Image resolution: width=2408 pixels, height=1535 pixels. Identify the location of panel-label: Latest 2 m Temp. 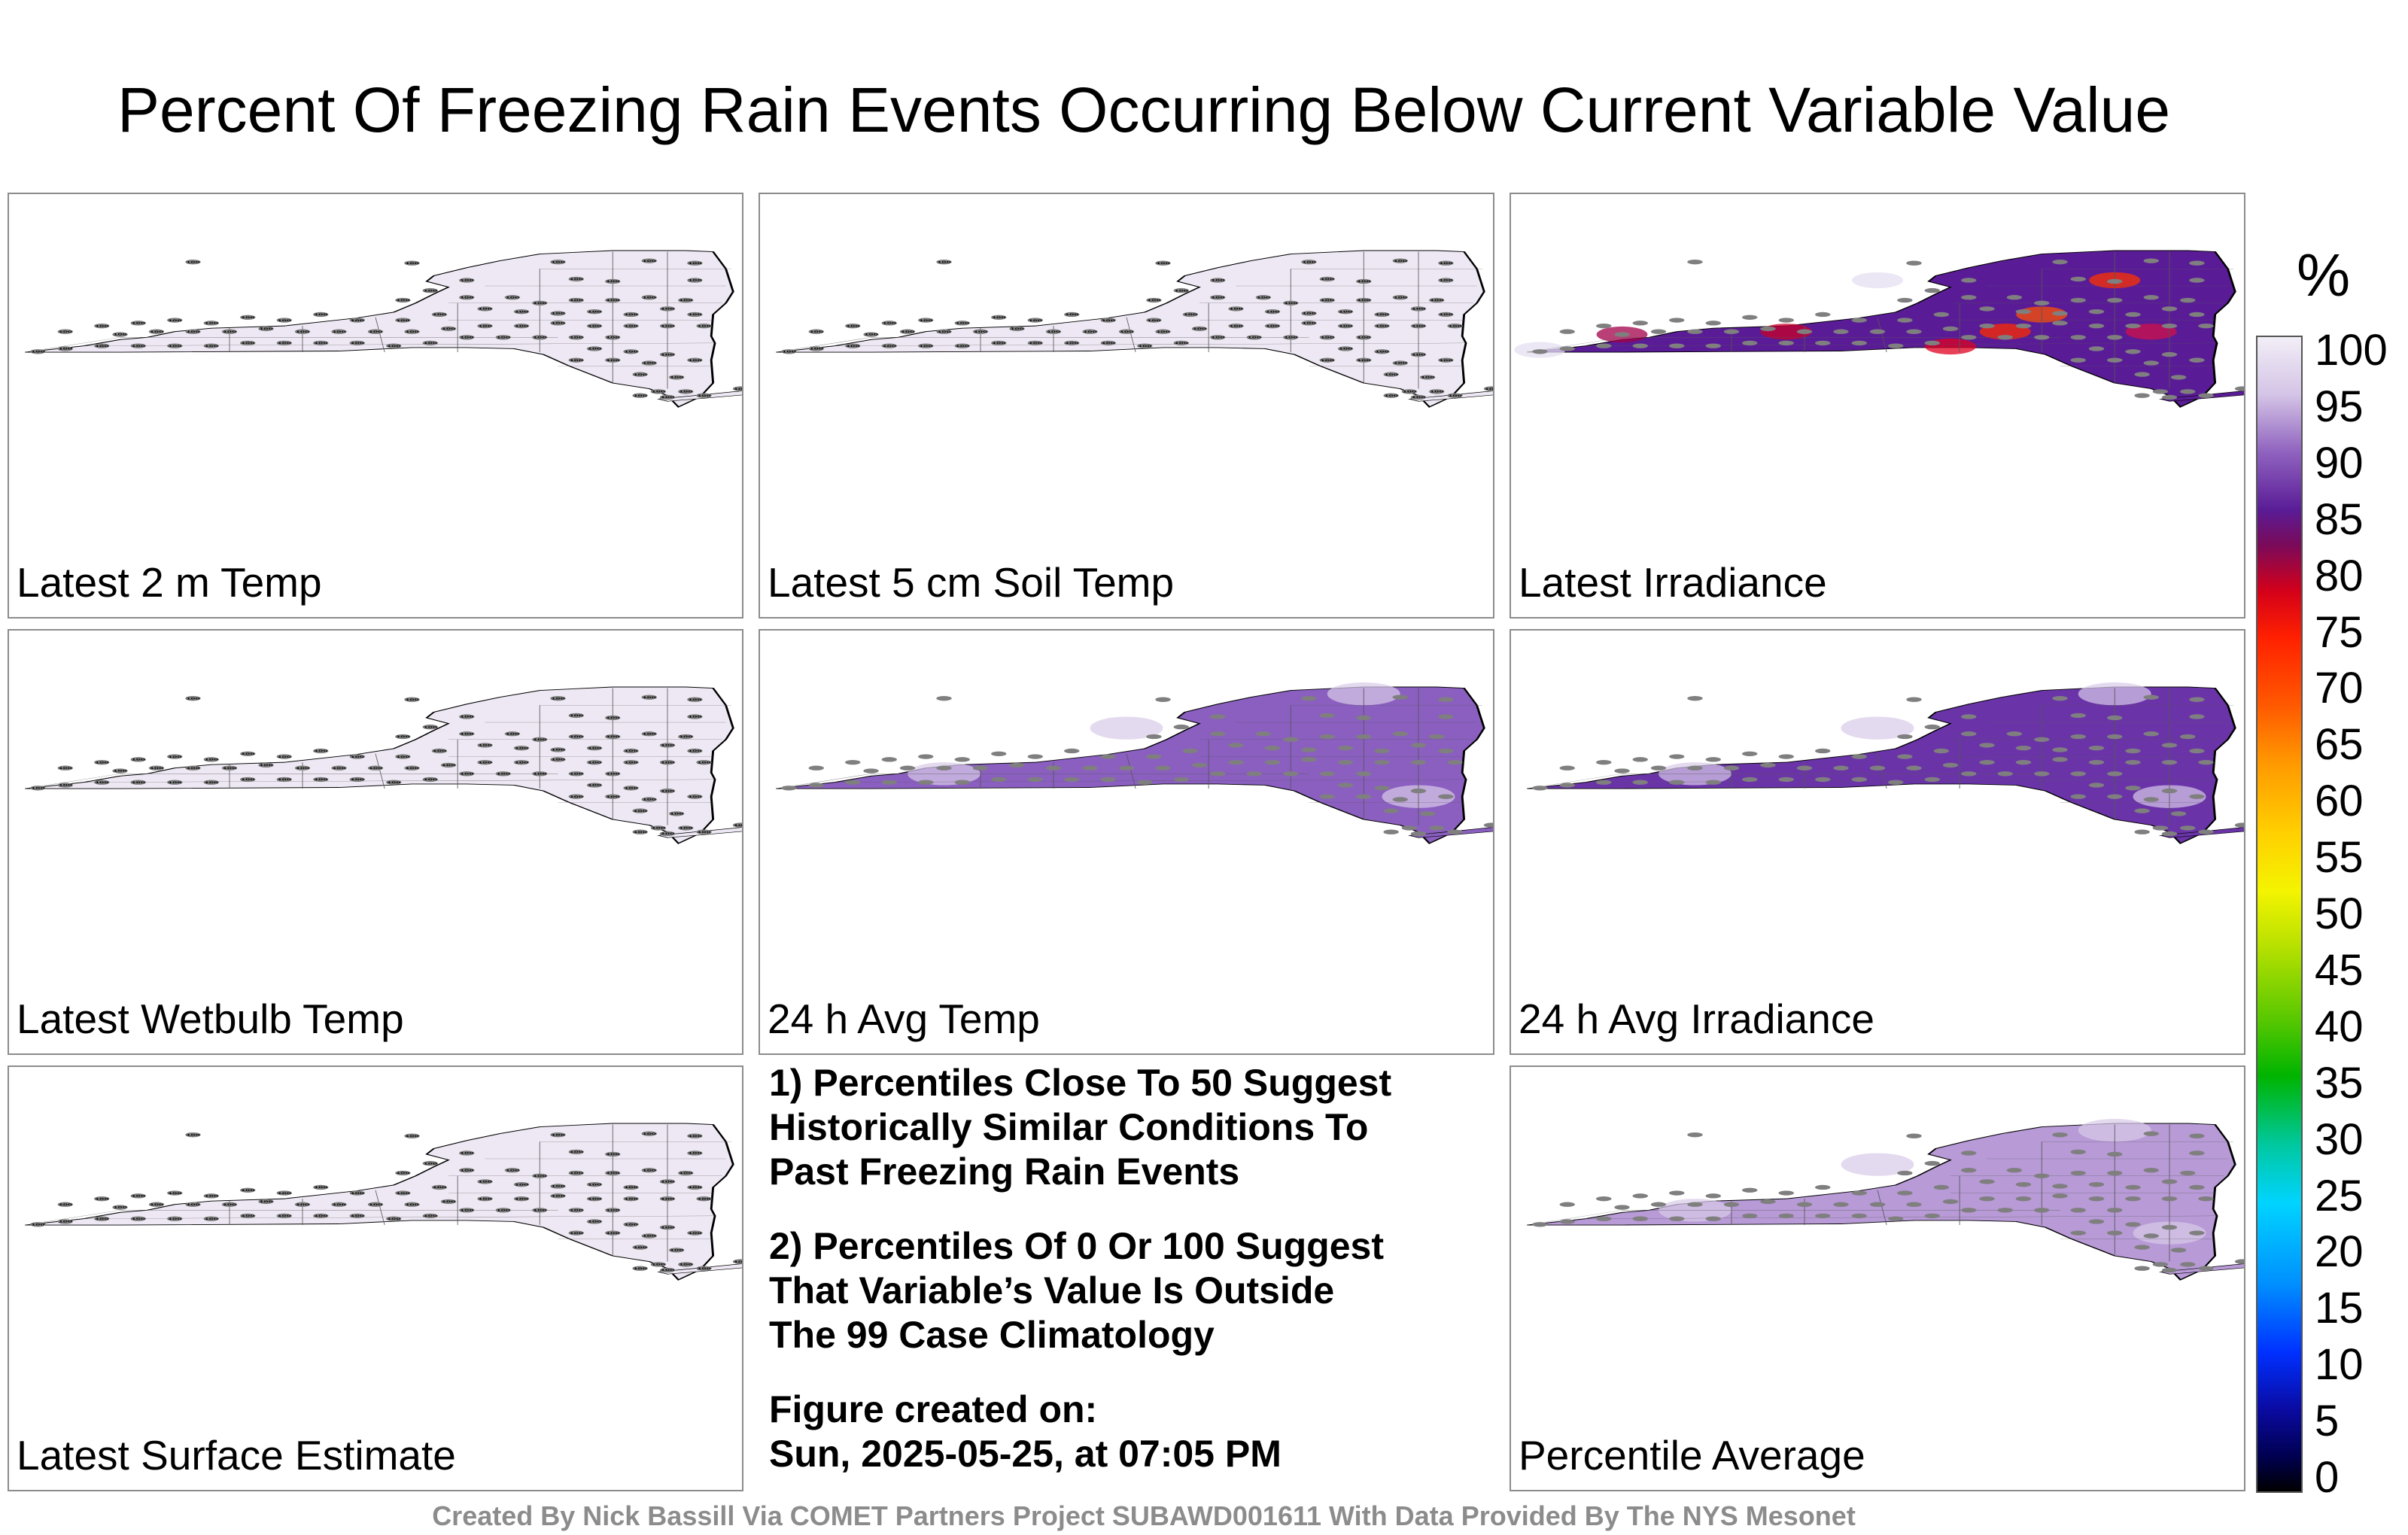
(169, 582).